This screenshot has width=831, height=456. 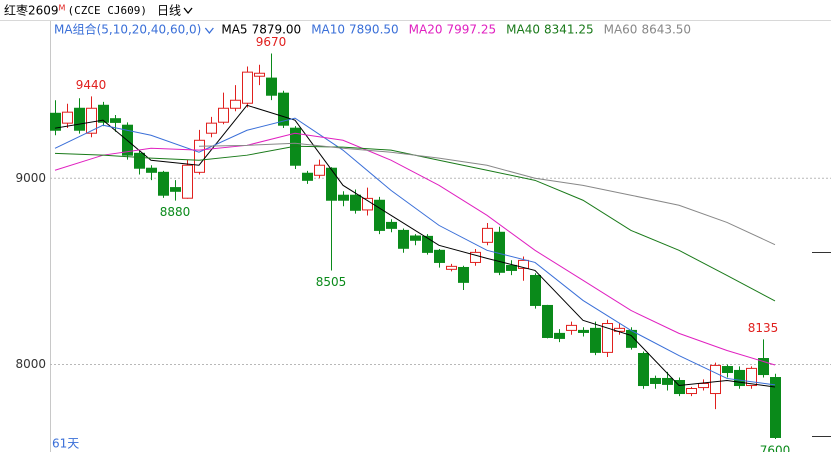 I want to click on legend-name: MA20, so click(x=426, y=30).